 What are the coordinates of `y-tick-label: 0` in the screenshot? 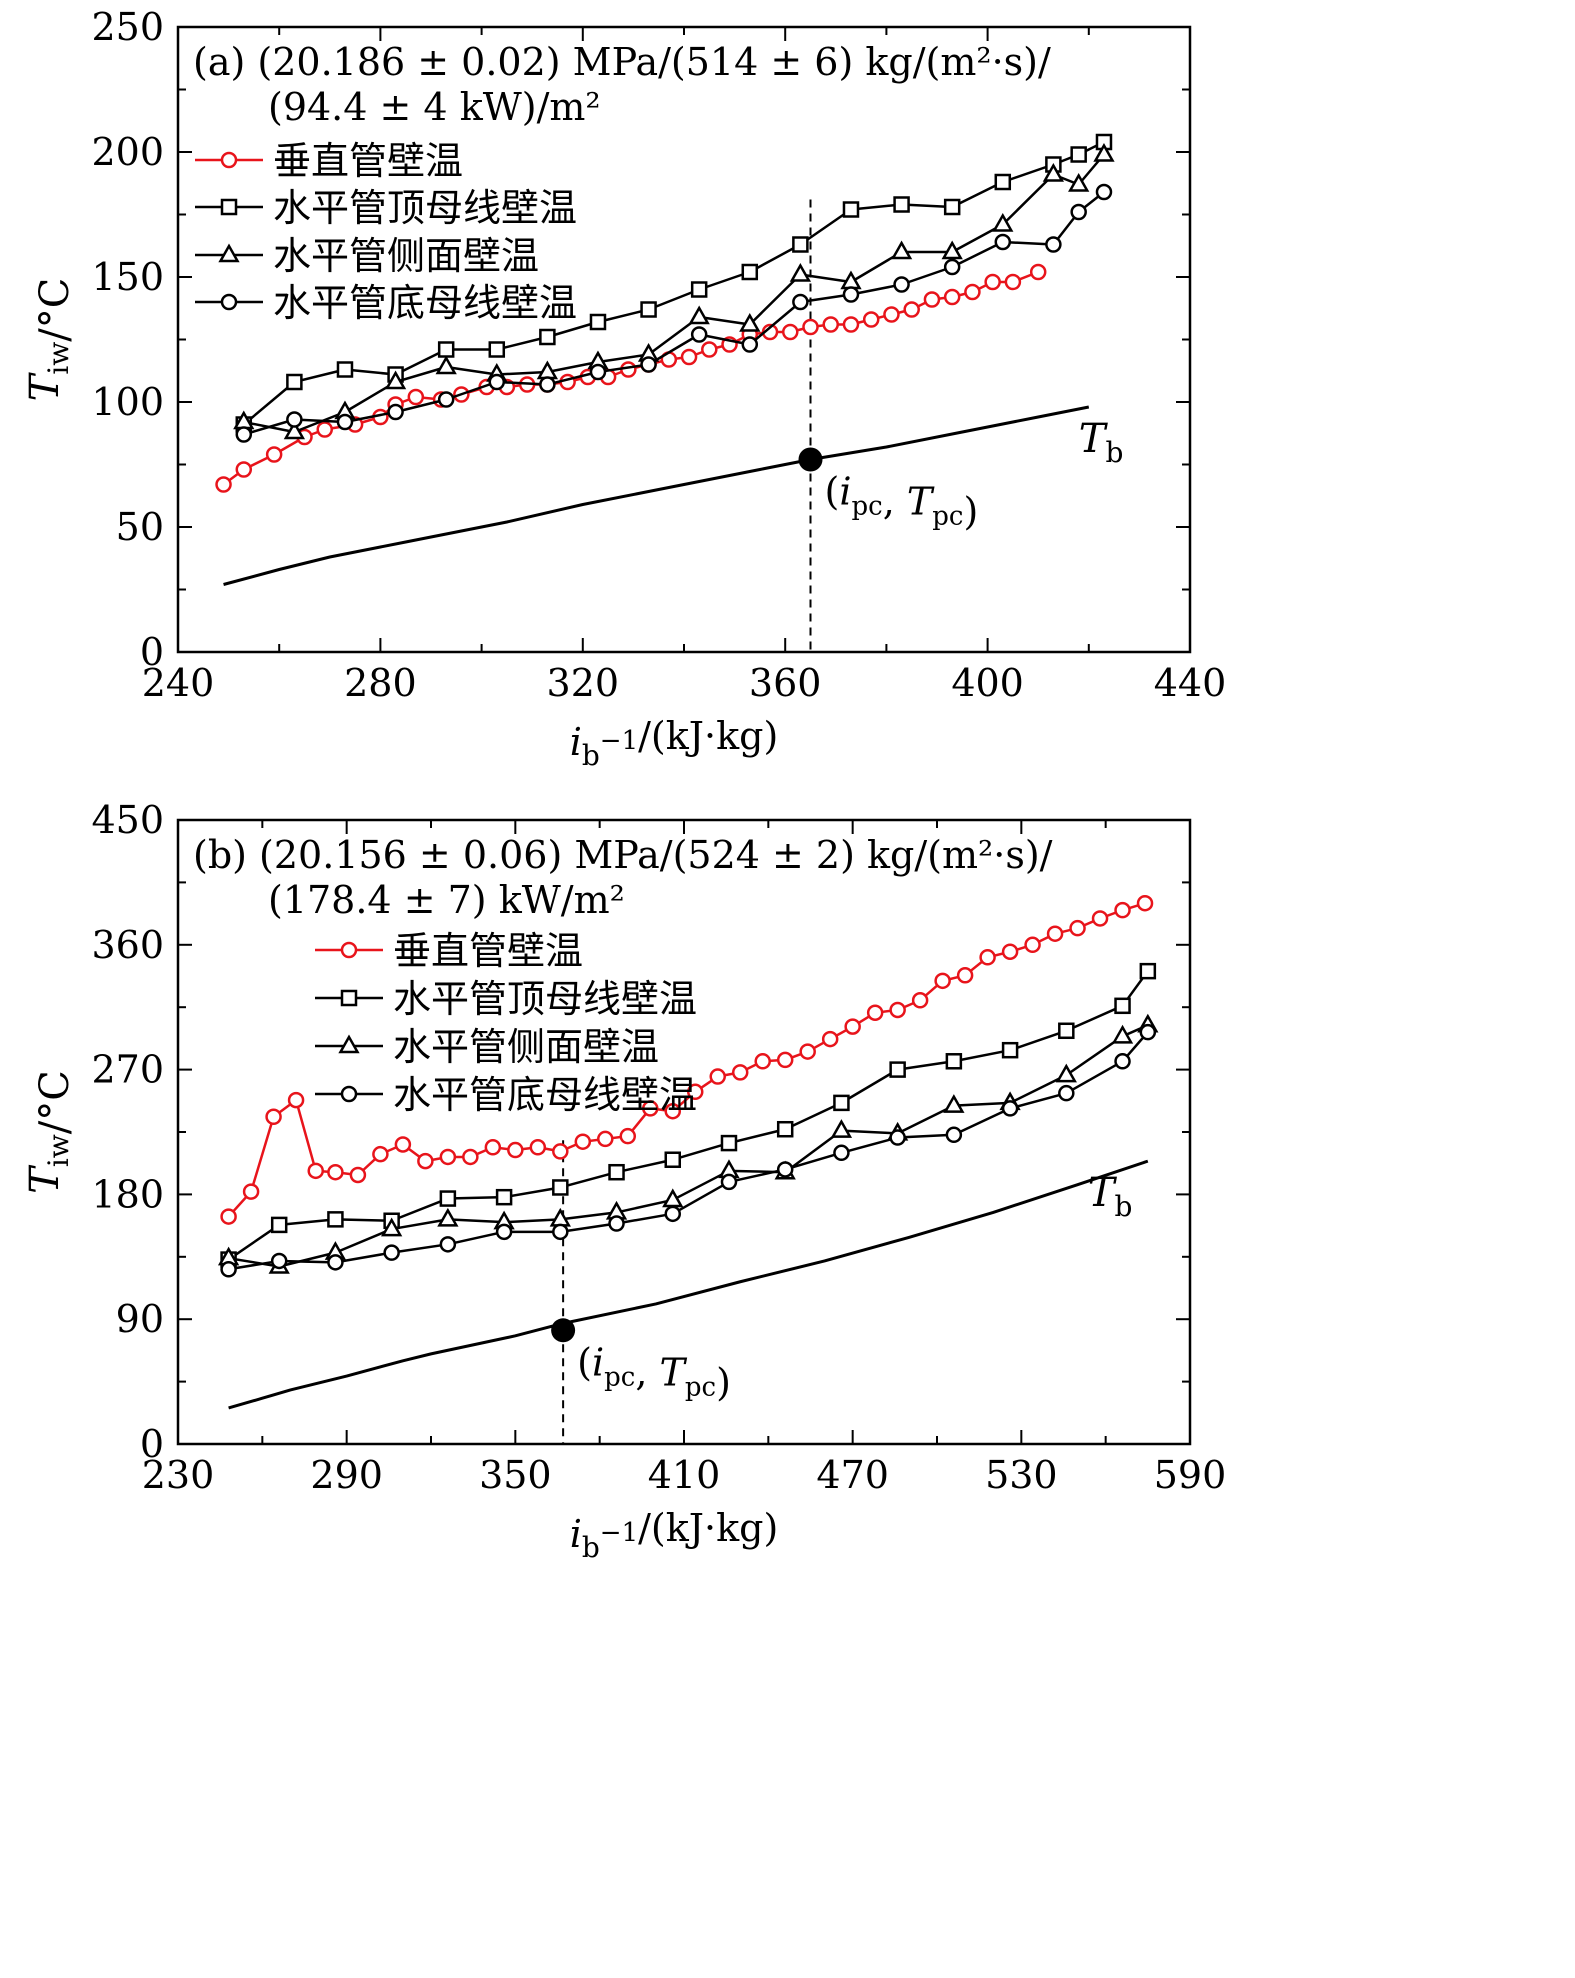 It's located at (152, 652).